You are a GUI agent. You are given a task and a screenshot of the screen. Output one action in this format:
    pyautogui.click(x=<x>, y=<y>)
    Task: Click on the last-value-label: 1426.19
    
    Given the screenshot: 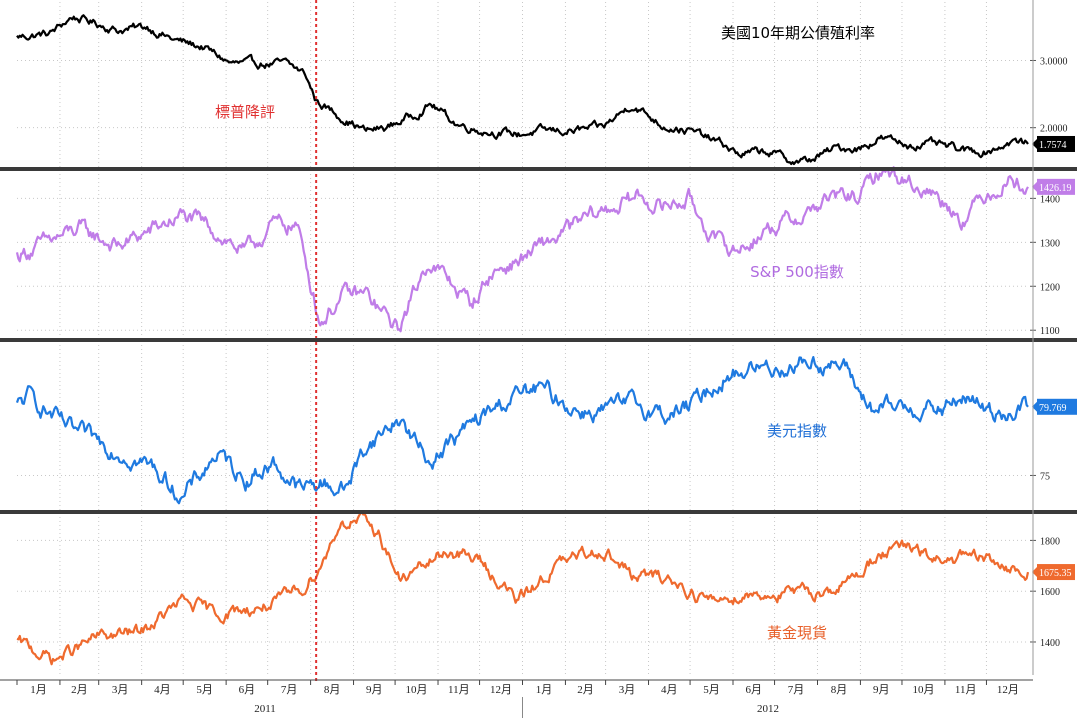 What is the action you would take?
    pyautogui.click(x=1055, y=188)
    